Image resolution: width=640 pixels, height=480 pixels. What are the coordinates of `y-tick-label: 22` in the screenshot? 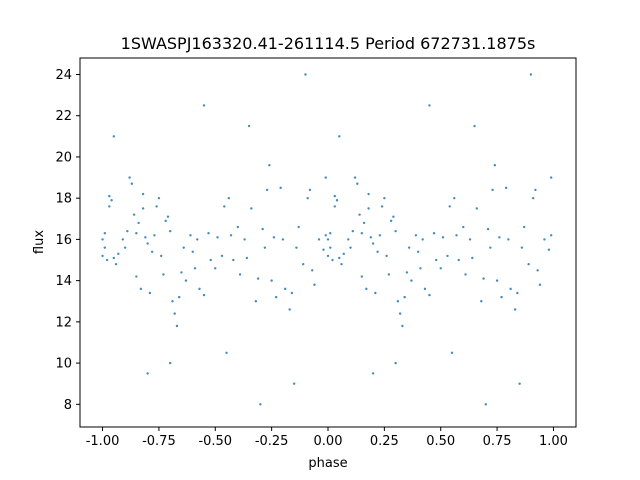 It's located at (63, 116).